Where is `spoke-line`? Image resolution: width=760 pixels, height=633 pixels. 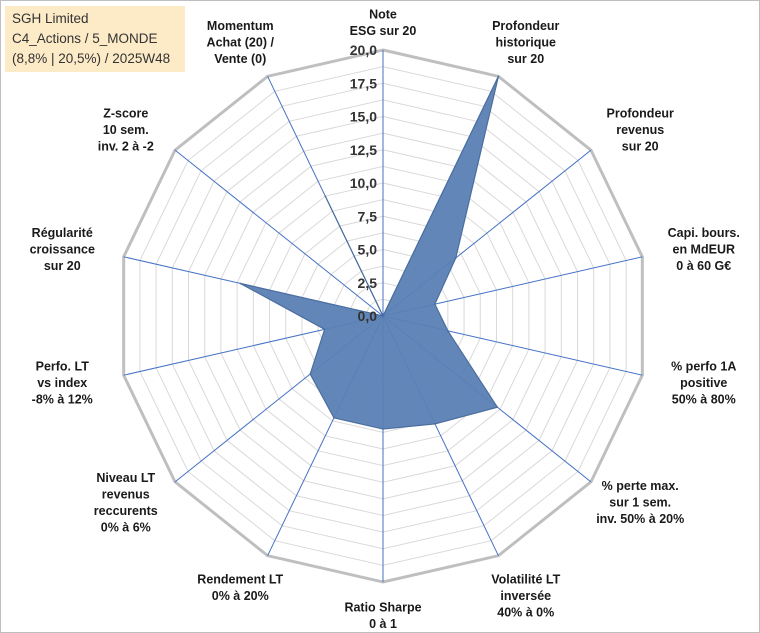
spoke-line is located at coordinates (279, 233).